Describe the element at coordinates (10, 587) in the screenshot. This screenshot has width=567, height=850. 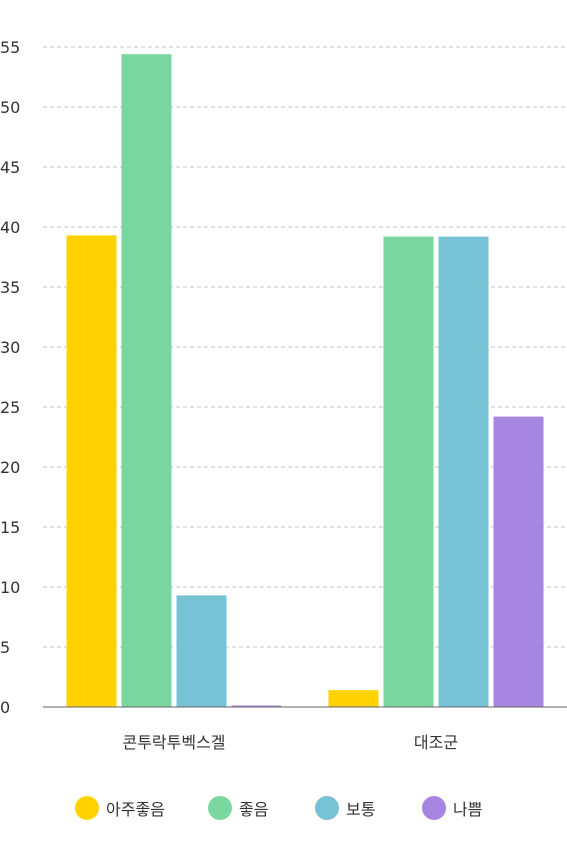
I see `y-tick-label: 10` at that location.